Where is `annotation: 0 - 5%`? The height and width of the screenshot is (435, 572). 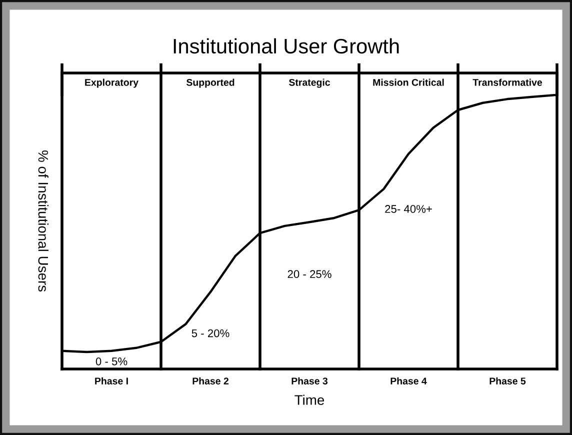
annotation: 0 - 5% is located at coordinates (112, 361).